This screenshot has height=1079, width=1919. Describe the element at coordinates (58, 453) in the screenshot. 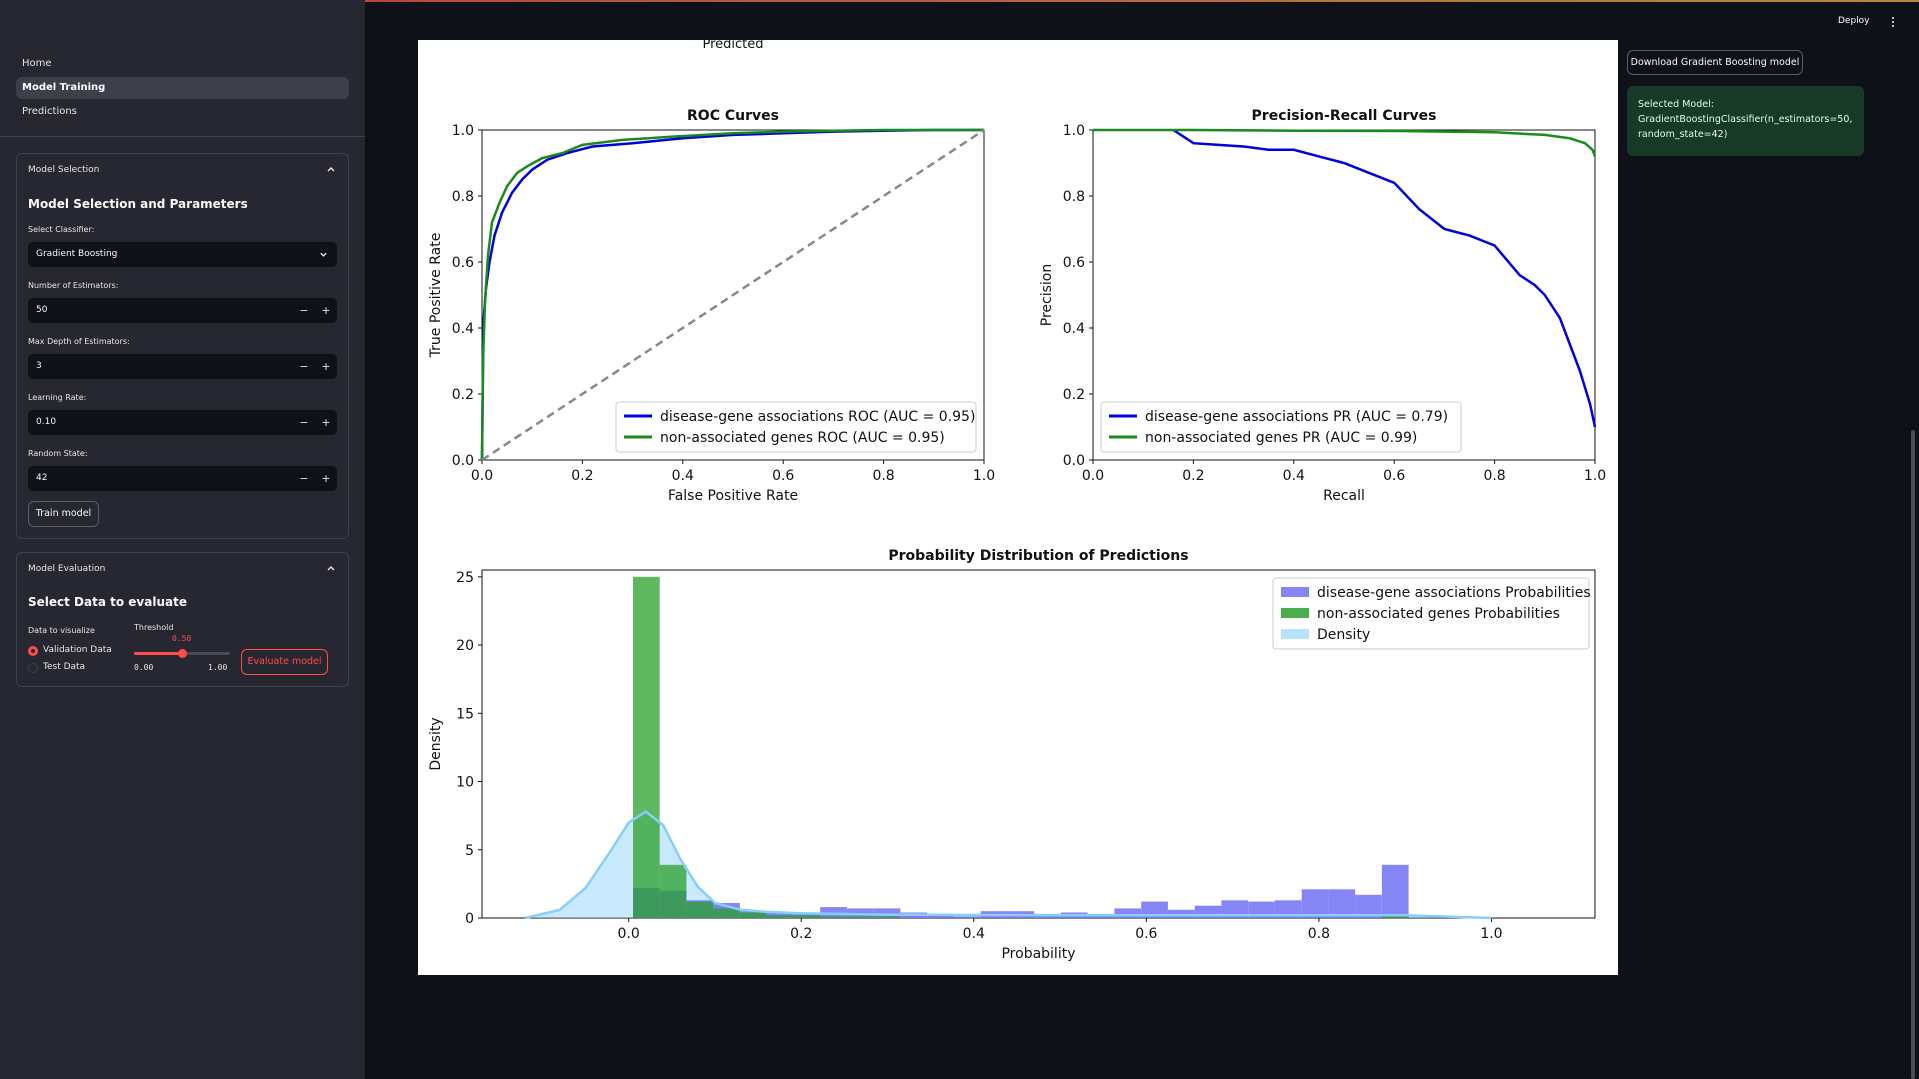

I see `random-state-label: Random State:` at that location.